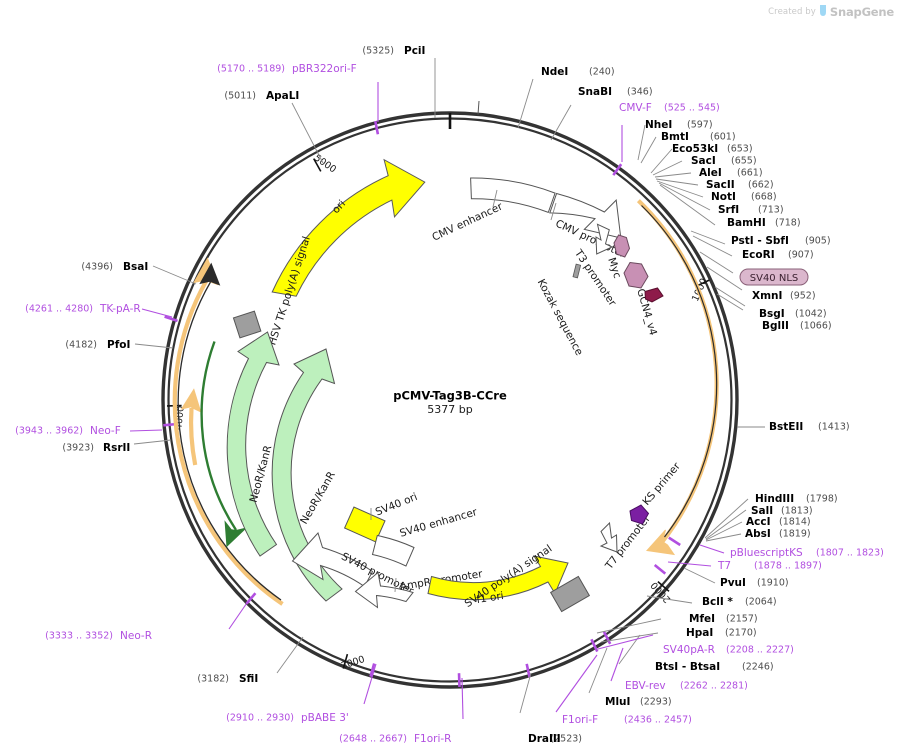 This screenshot has width=902, height=756. Describe the element at coordinates (566, 739) in the screenshot. I see `label-DraIII-position: (2523)` at that location.